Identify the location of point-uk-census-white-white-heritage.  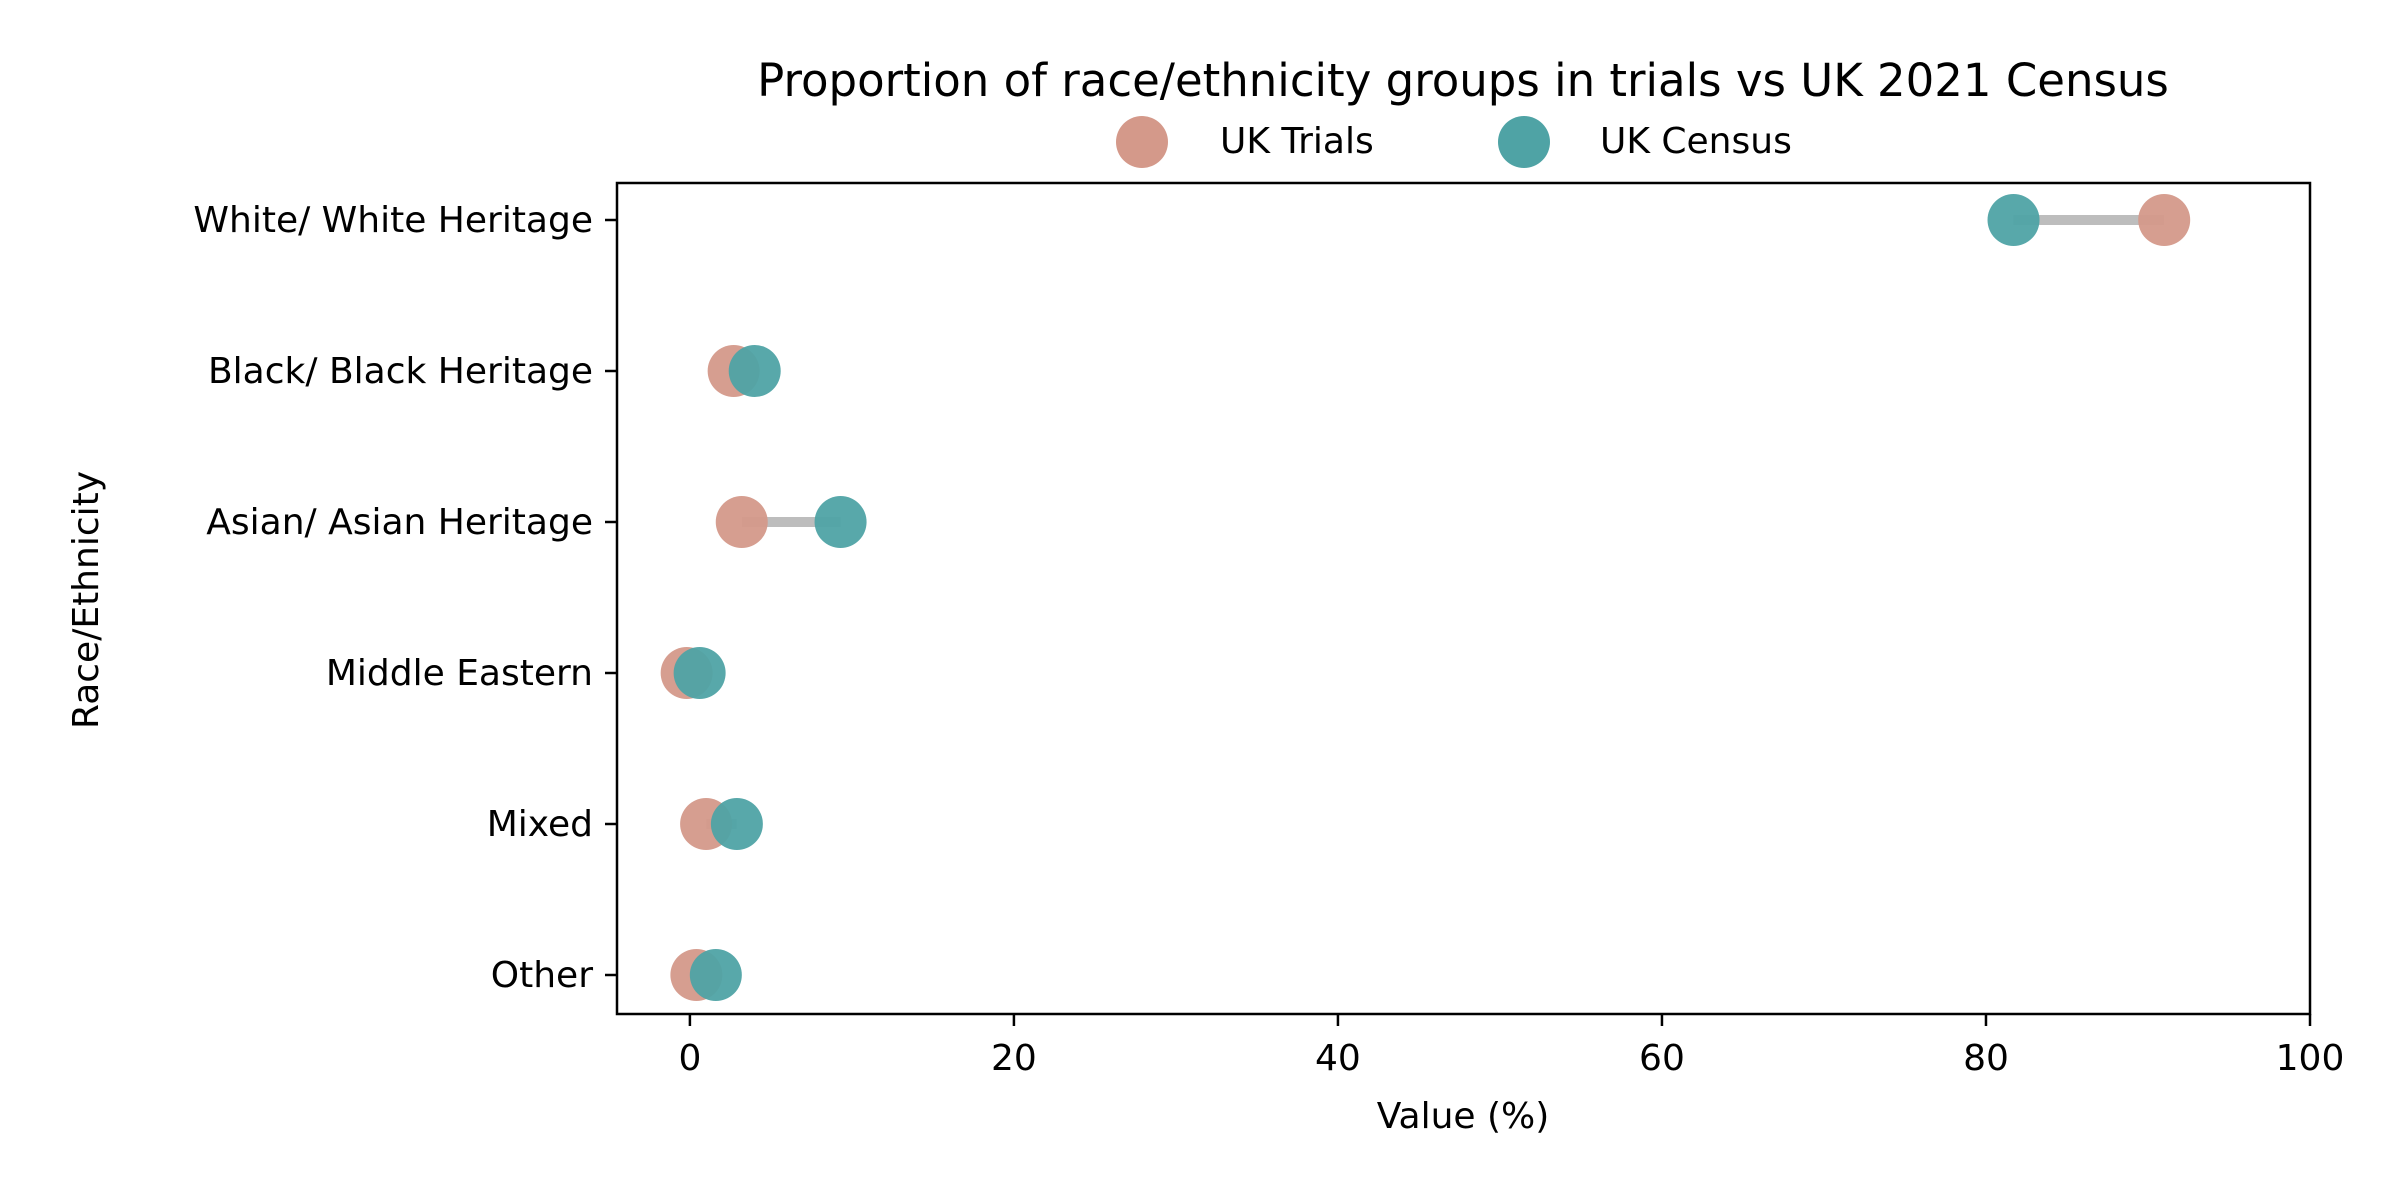
(2013, 220).